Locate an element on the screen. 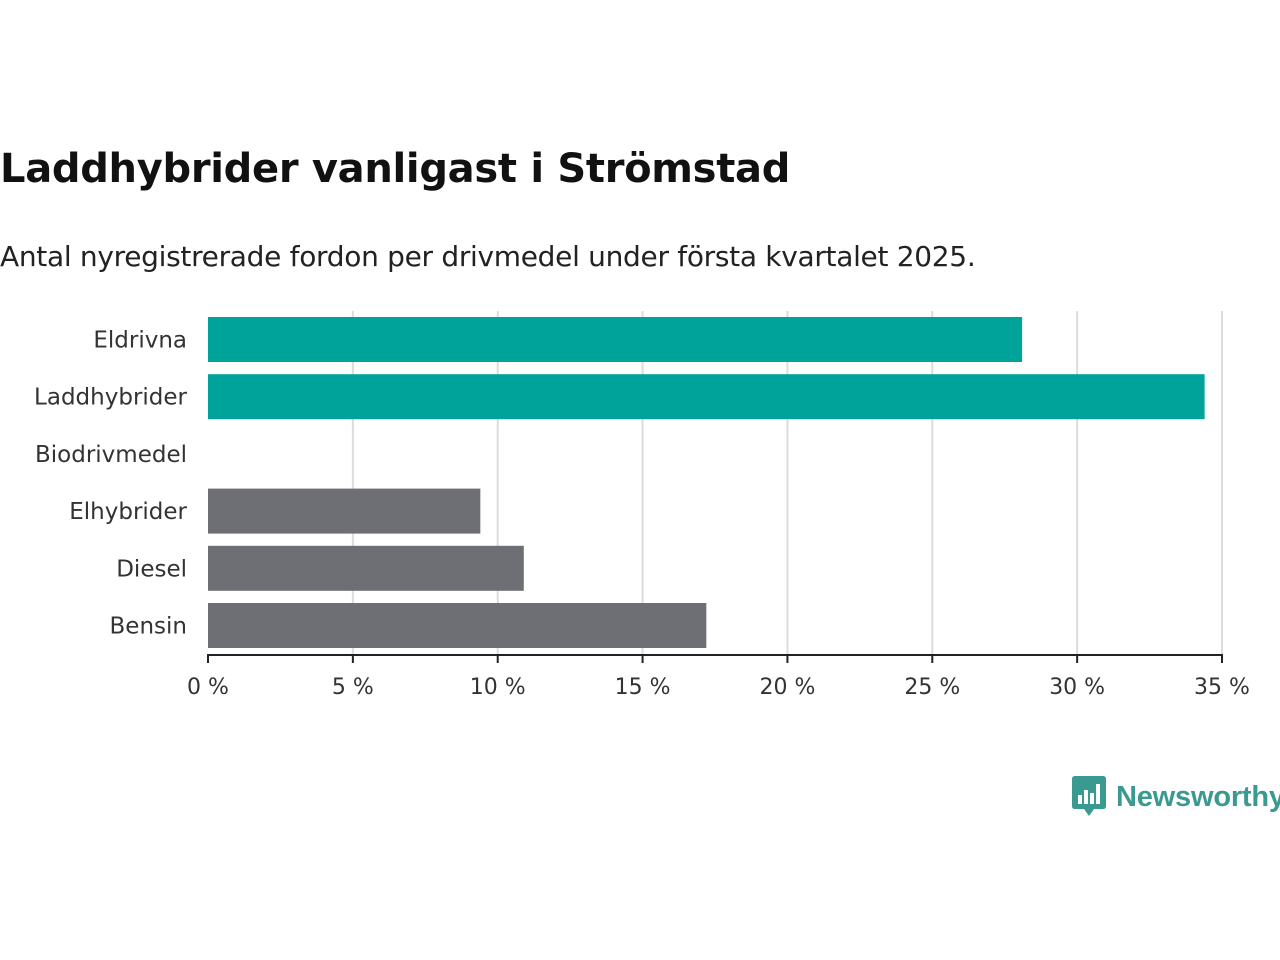 This screenshot has width=1280, height=960. category-label: Diesel is located at coordinates (151, 569).